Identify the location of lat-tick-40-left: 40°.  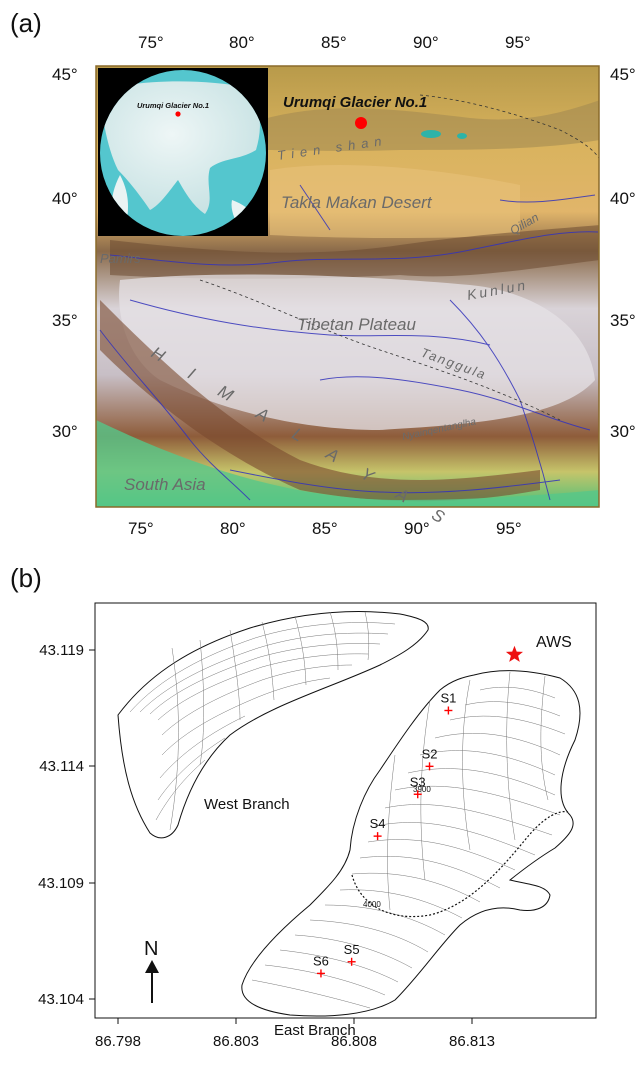
(65, 198).